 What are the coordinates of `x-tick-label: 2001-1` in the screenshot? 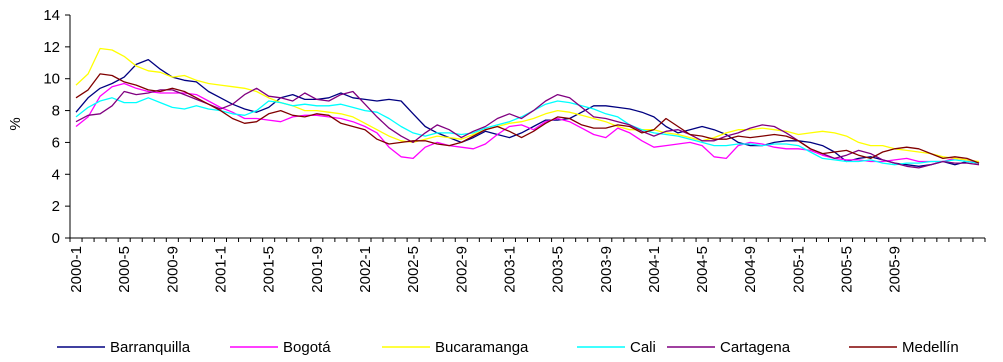 It's located at (220, 269).